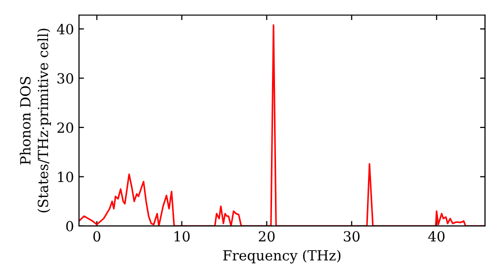 Image resolution: width=500 pixels, height=280 pixels. I want to click on y-tick-label: 20, so click(65, 127).